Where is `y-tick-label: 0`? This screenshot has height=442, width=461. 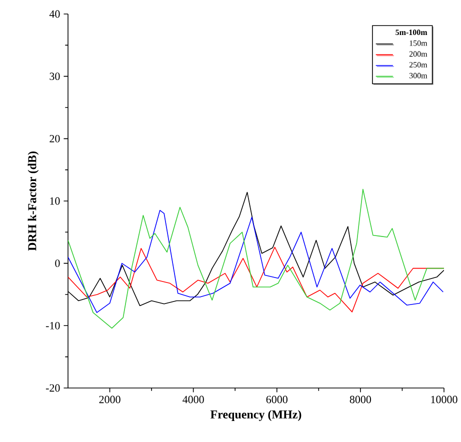 y-tick-label: 0 is located at coordinates (57, 264).